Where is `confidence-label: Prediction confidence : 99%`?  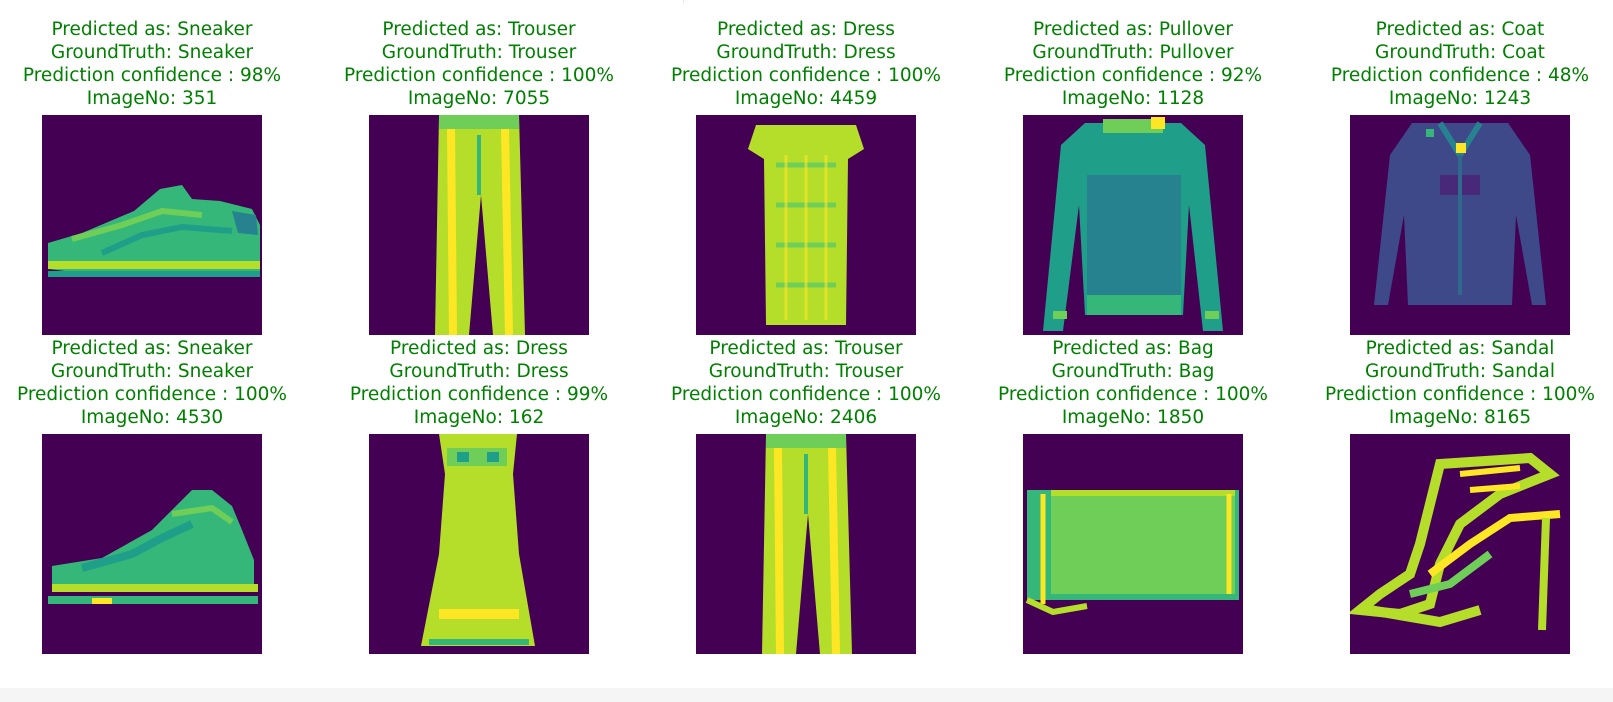
confidence-label: Prediction confidence : 99% is located at coordinates (479, 394).